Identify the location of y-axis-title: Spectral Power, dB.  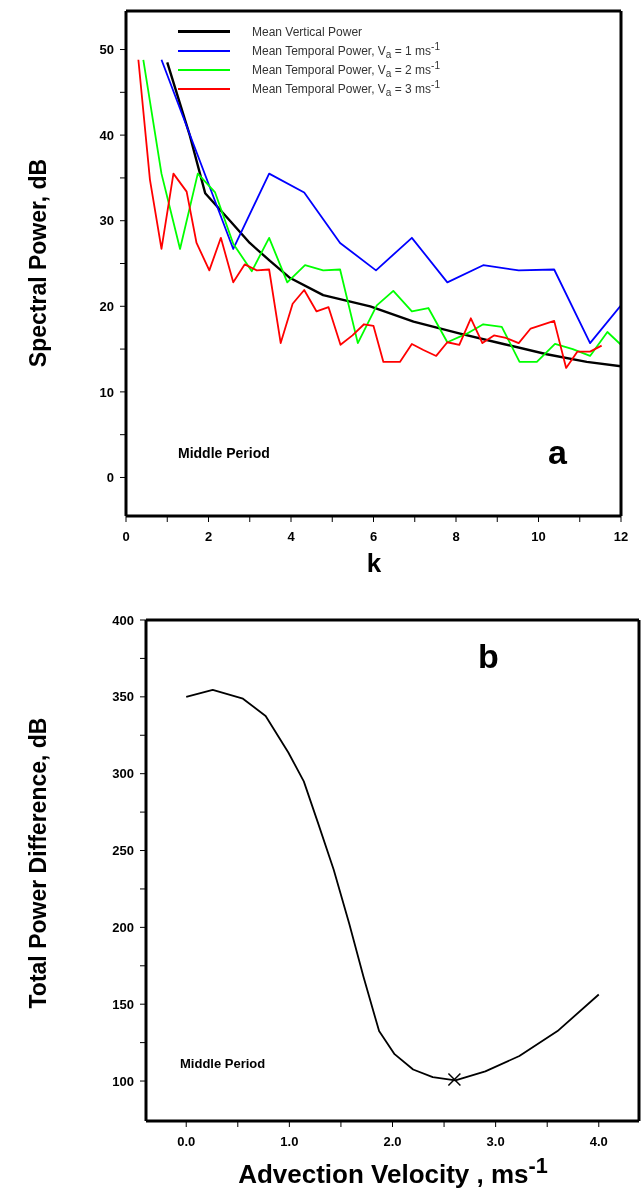
(38, 263).